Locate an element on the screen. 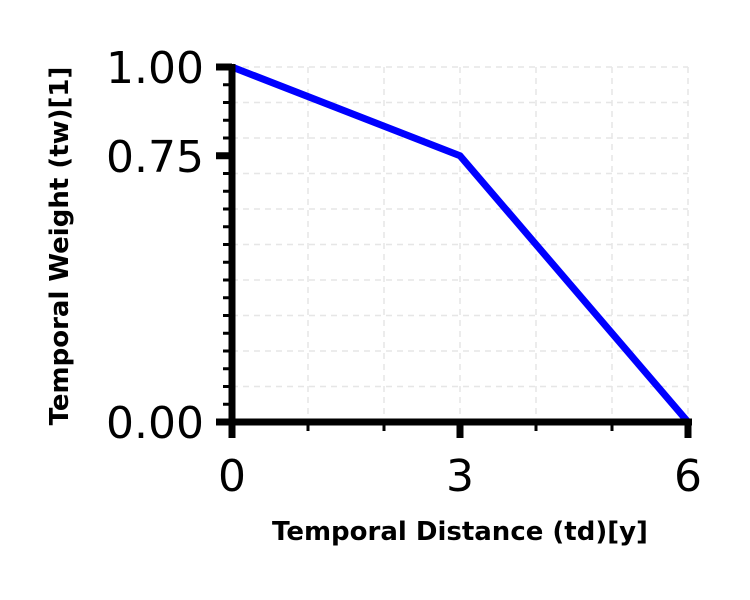 This screenshot has height=600, width=750. y-tick-label: 1.00 is located at coordinates (155, 68).